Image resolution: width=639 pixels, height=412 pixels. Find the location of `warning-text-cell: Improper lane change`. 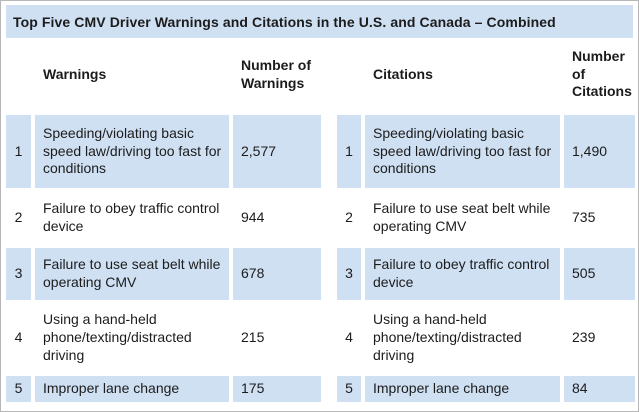

warning-text-cell: Improper lane change is located at coordinates (132, 389).